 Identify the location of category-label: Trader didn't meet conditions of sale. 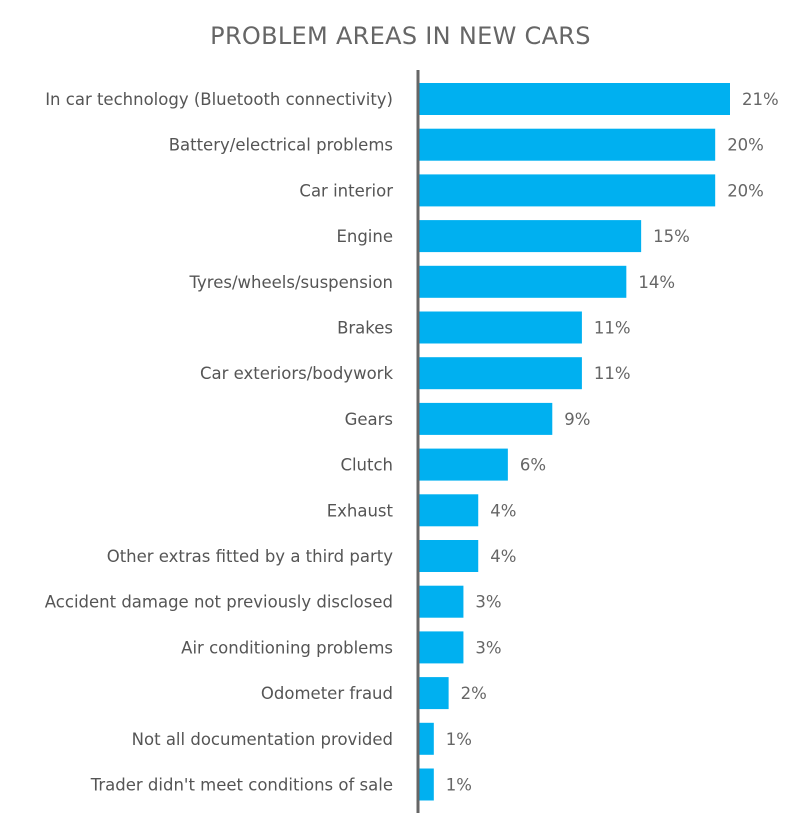
(241, 785).